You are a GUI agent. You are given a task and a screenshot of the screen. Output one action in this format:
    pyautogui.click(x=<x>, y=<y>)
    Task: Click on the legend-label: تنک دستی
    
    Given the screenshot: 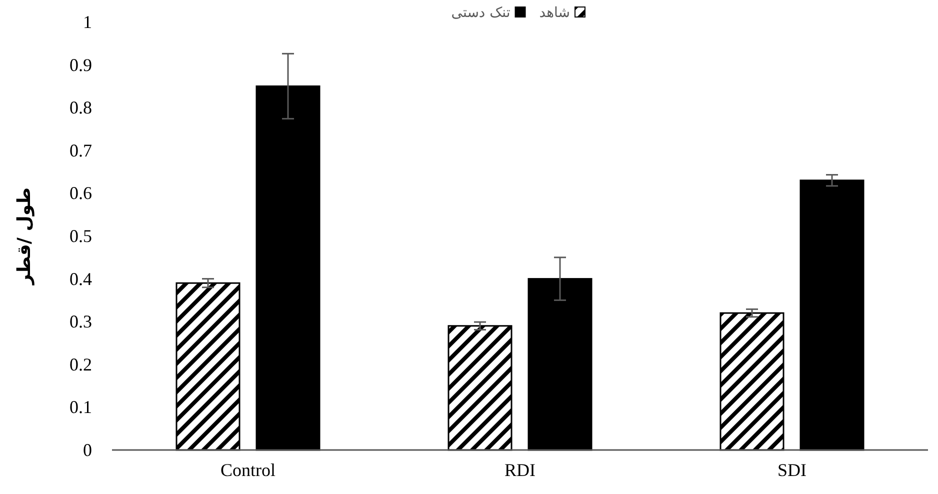 What is the action you would take?
    pyautogui.click(x=480, y=13)
    